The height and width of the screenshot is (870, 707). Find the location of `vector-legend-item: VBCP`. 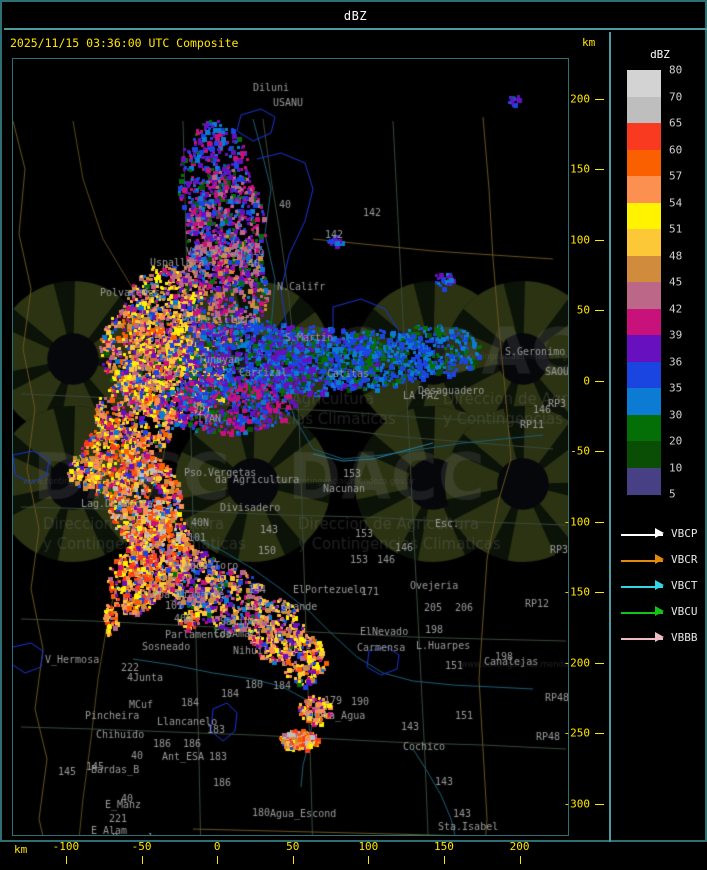

vector-legend-item: VBCP is located at coordinates (660, 535).